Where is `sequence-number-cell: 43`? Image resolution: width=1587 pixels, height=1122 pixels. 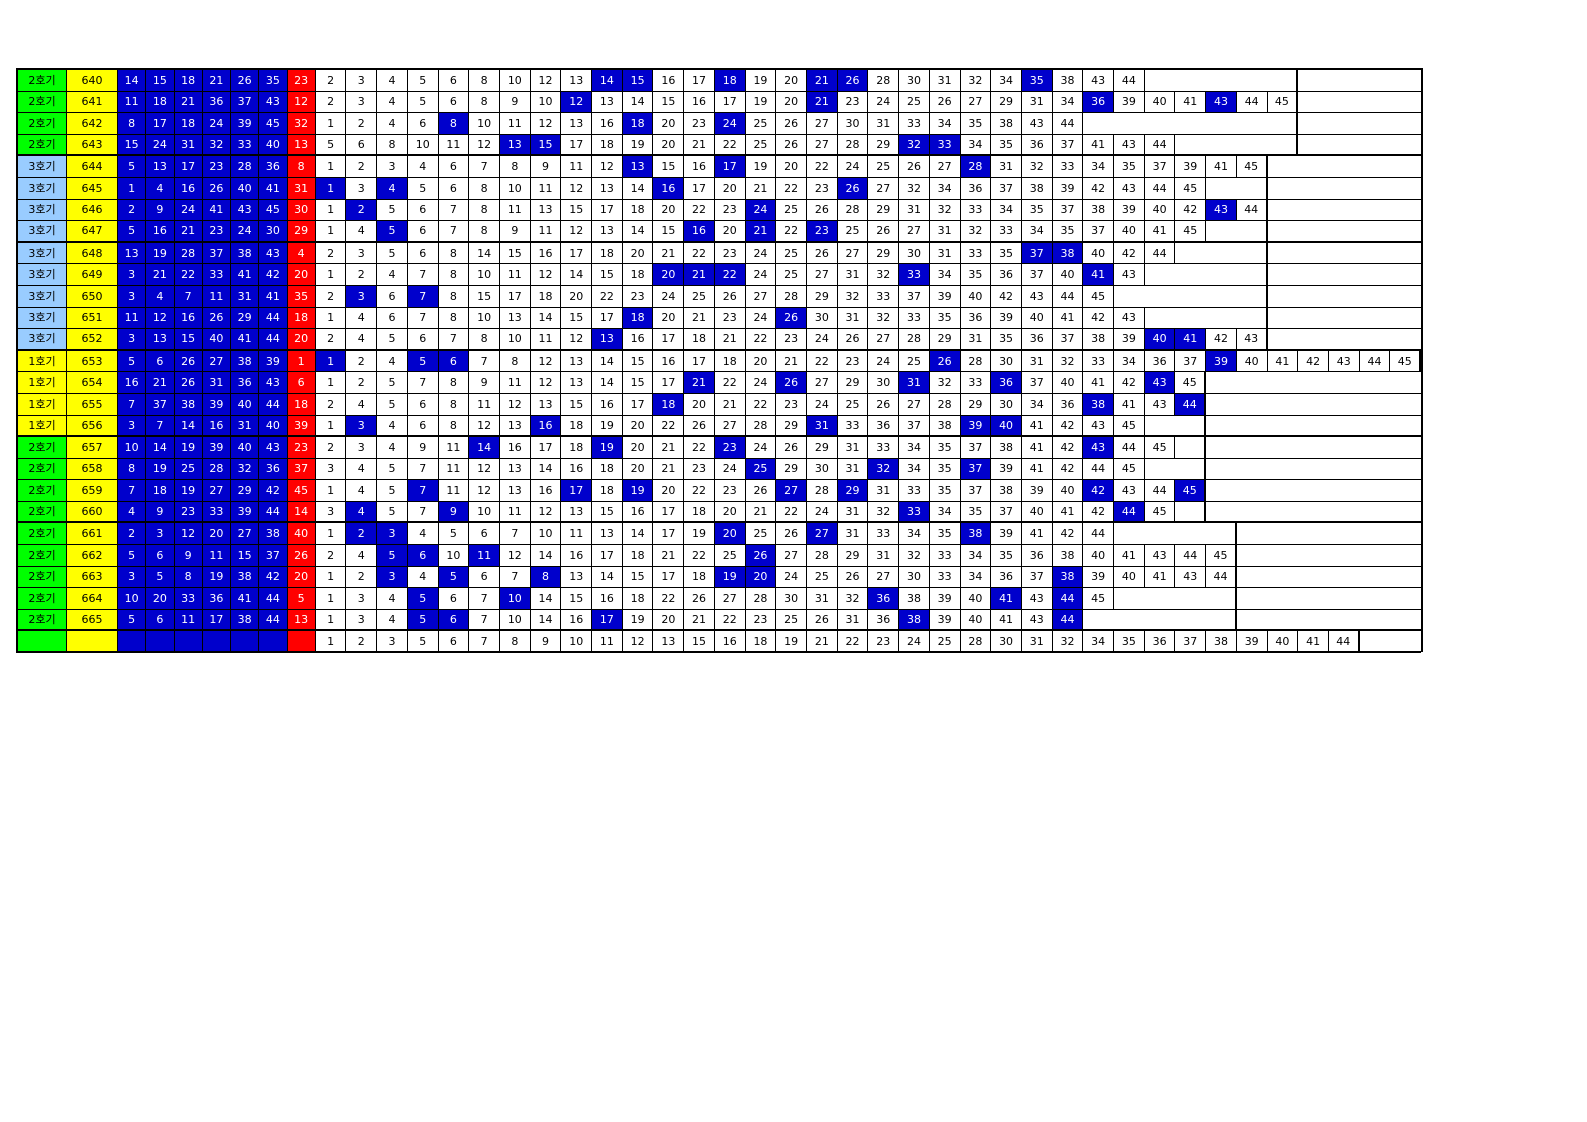
sequence-number-cell: 43 is located at coordinates (1160, 404).